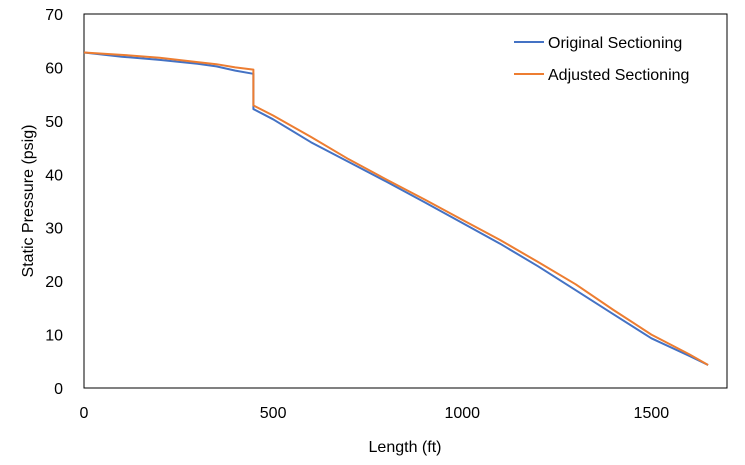 The height and width of the screenshot is (465, 745). What do you see at coordinates (58, 389) in the screenshot?
I see `y-tick-label: 0` at bounding box center [58, 389].